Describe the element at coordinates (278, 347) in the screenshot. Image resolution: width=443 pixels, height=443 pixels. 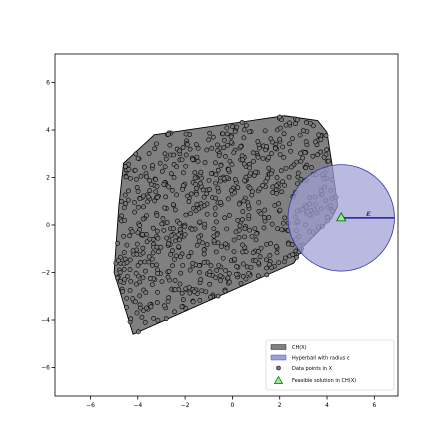
I see `legend-hull-swatch` at that location.